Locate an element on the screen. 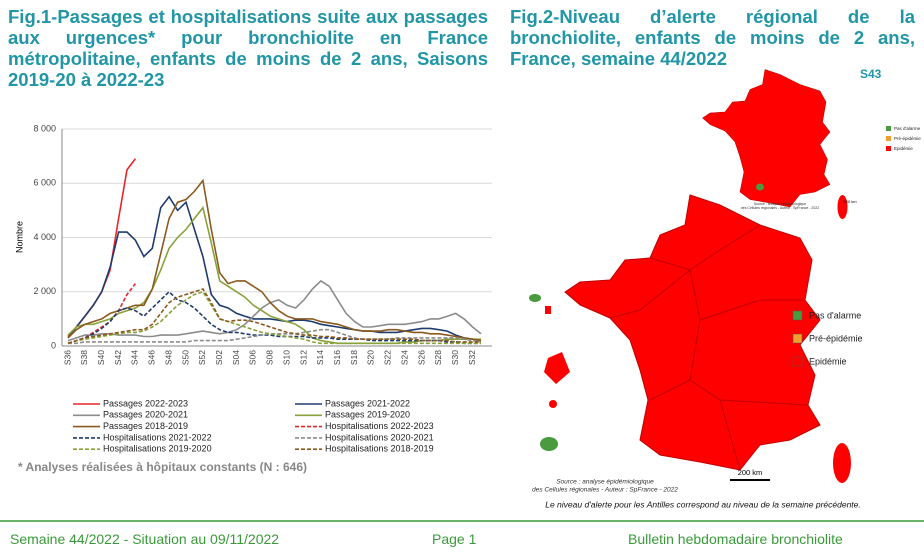 This screenshot has height=553, width=924. y-tick-label: 8 000 is located at coordinates (44, 128).